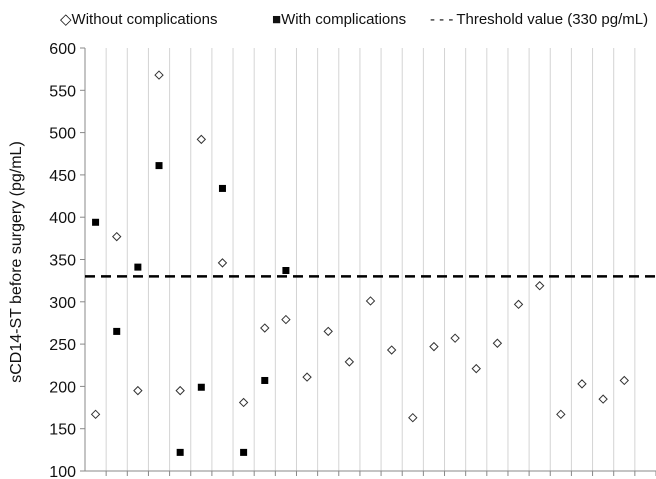 The height and width of the screenshot is (479, 656). I want to click on y-tick-label: 150, so click(62, 430).